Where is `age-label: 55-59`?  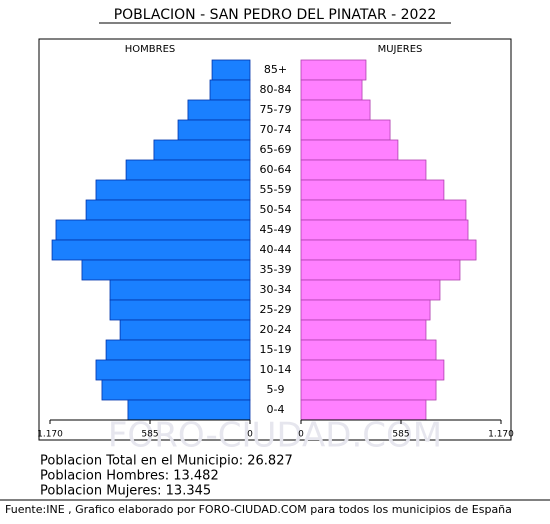
age-label: 55-59 is located at coordinates (276, 189).